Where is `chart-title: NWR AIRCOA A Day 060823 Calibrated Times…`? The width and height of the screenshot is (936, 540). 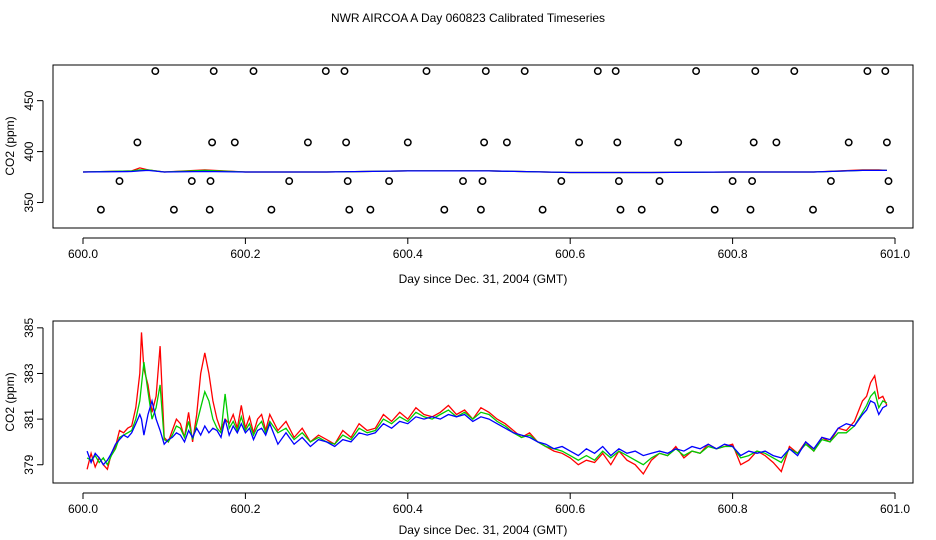 chart-title: NWR AIRCOA A Day 060823 Calibrated Times… is located at coordinates (468, 18).